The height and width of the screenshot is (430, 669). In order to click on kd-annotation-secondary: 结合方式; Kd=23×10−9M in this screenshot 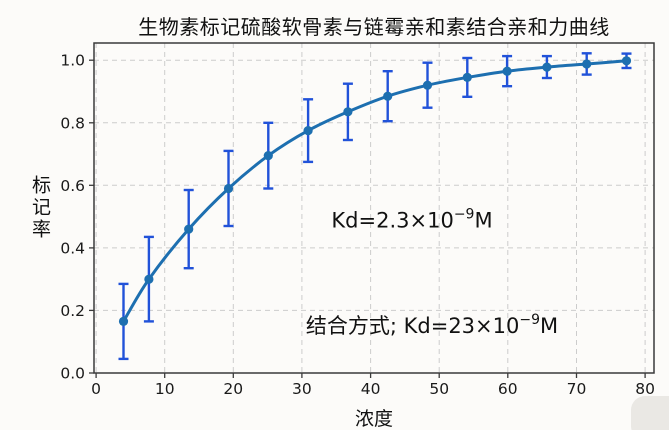, I will do `click(432, 325)`.